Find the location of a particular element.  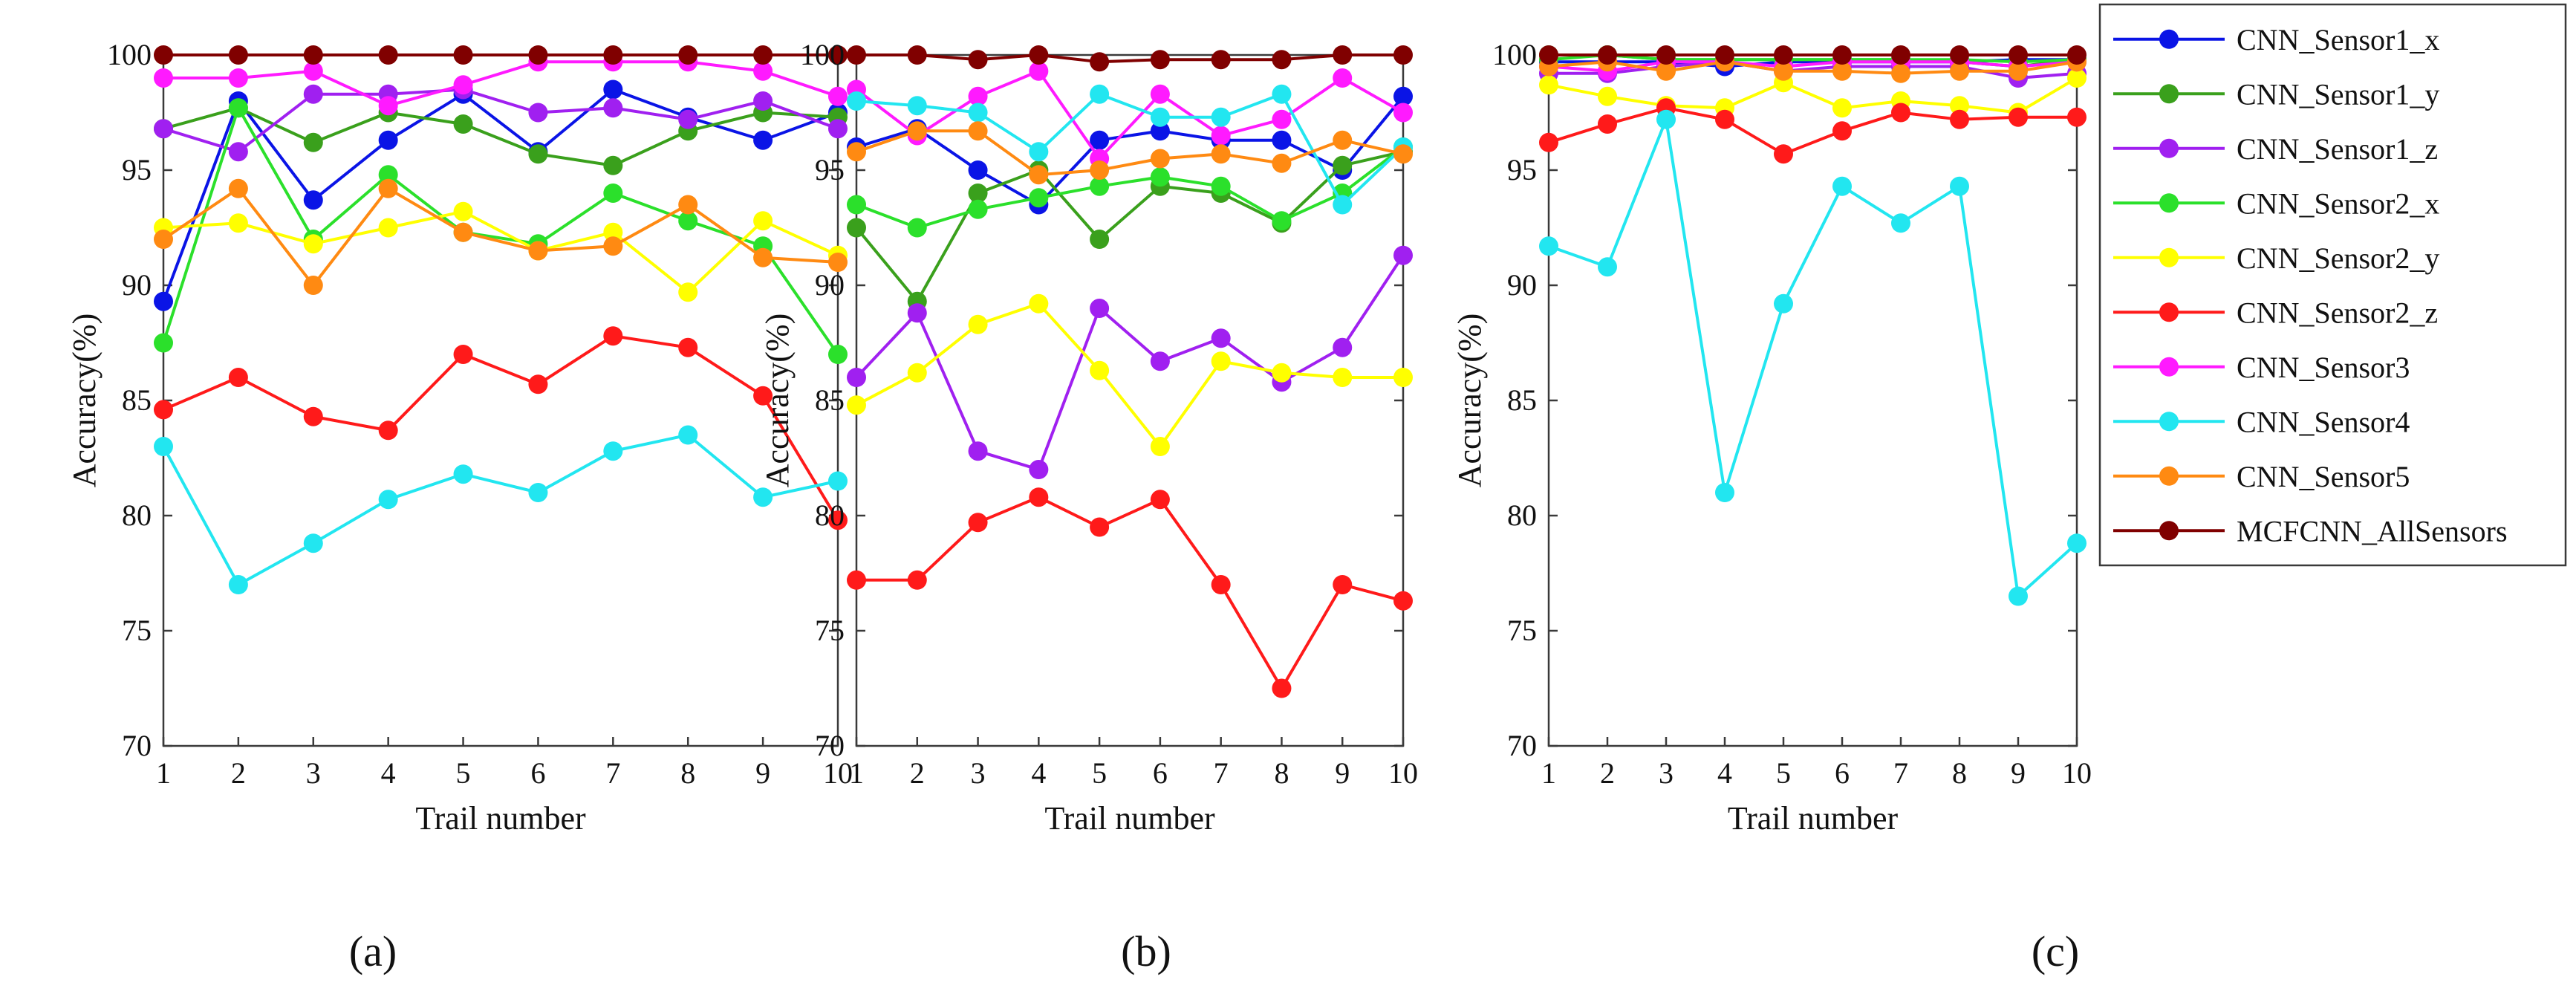

x-tick-label: 6 is located at coordinates (537, 773).